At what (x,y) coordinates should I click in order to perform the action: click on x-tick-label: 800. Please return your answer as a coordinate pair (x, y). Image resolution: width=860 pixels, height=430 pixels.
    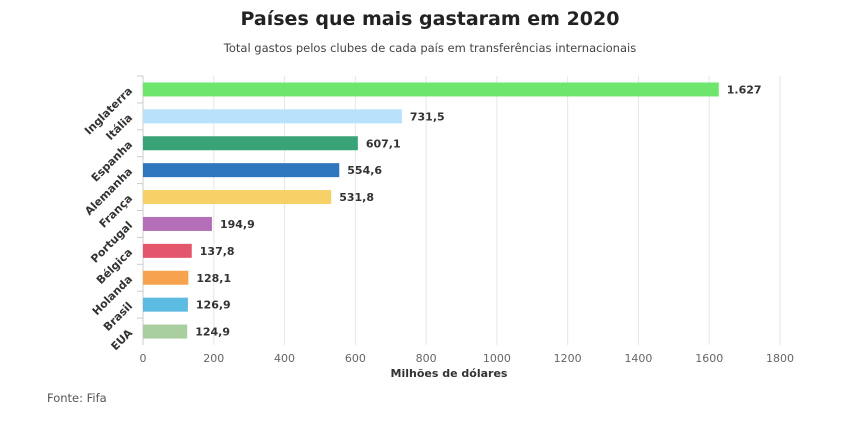
    Looking at the image, I should click on (426, 358).